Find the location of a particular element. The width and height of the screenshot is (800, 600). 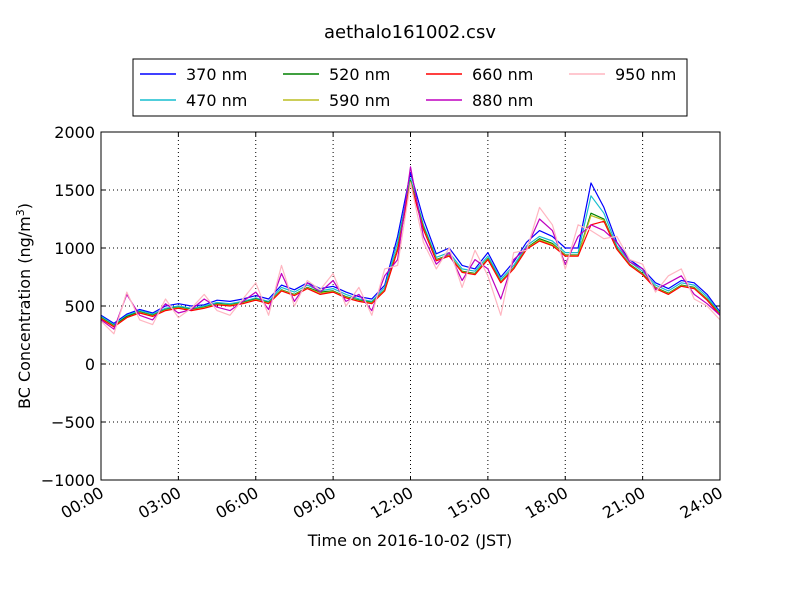

x-tick-label: 12:00 is located at coordinates (391, 503).